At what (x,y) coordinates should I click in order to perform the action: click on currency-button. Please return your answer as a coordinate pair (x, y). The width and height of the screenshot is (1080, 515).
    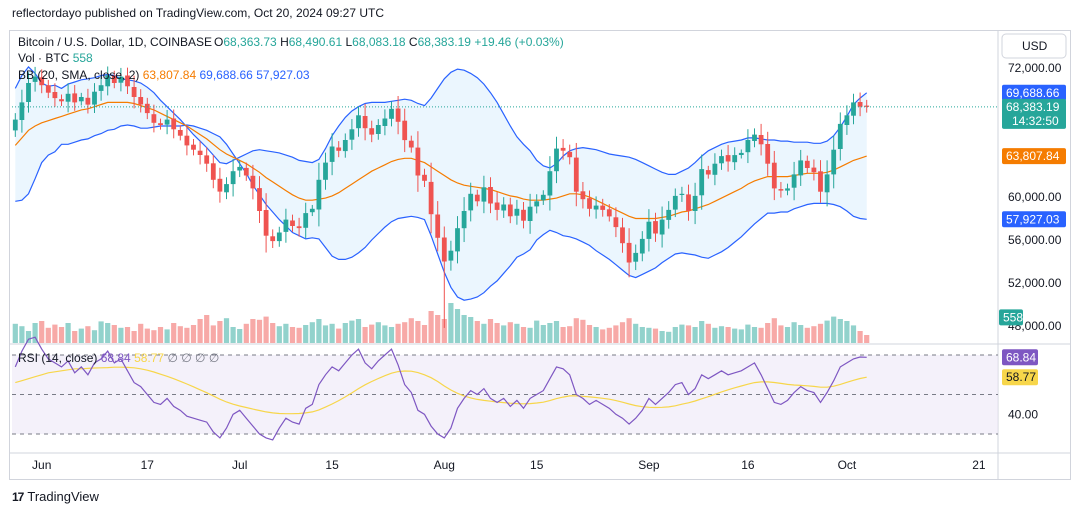
    Looking at the image, I should click on (1034, 46).